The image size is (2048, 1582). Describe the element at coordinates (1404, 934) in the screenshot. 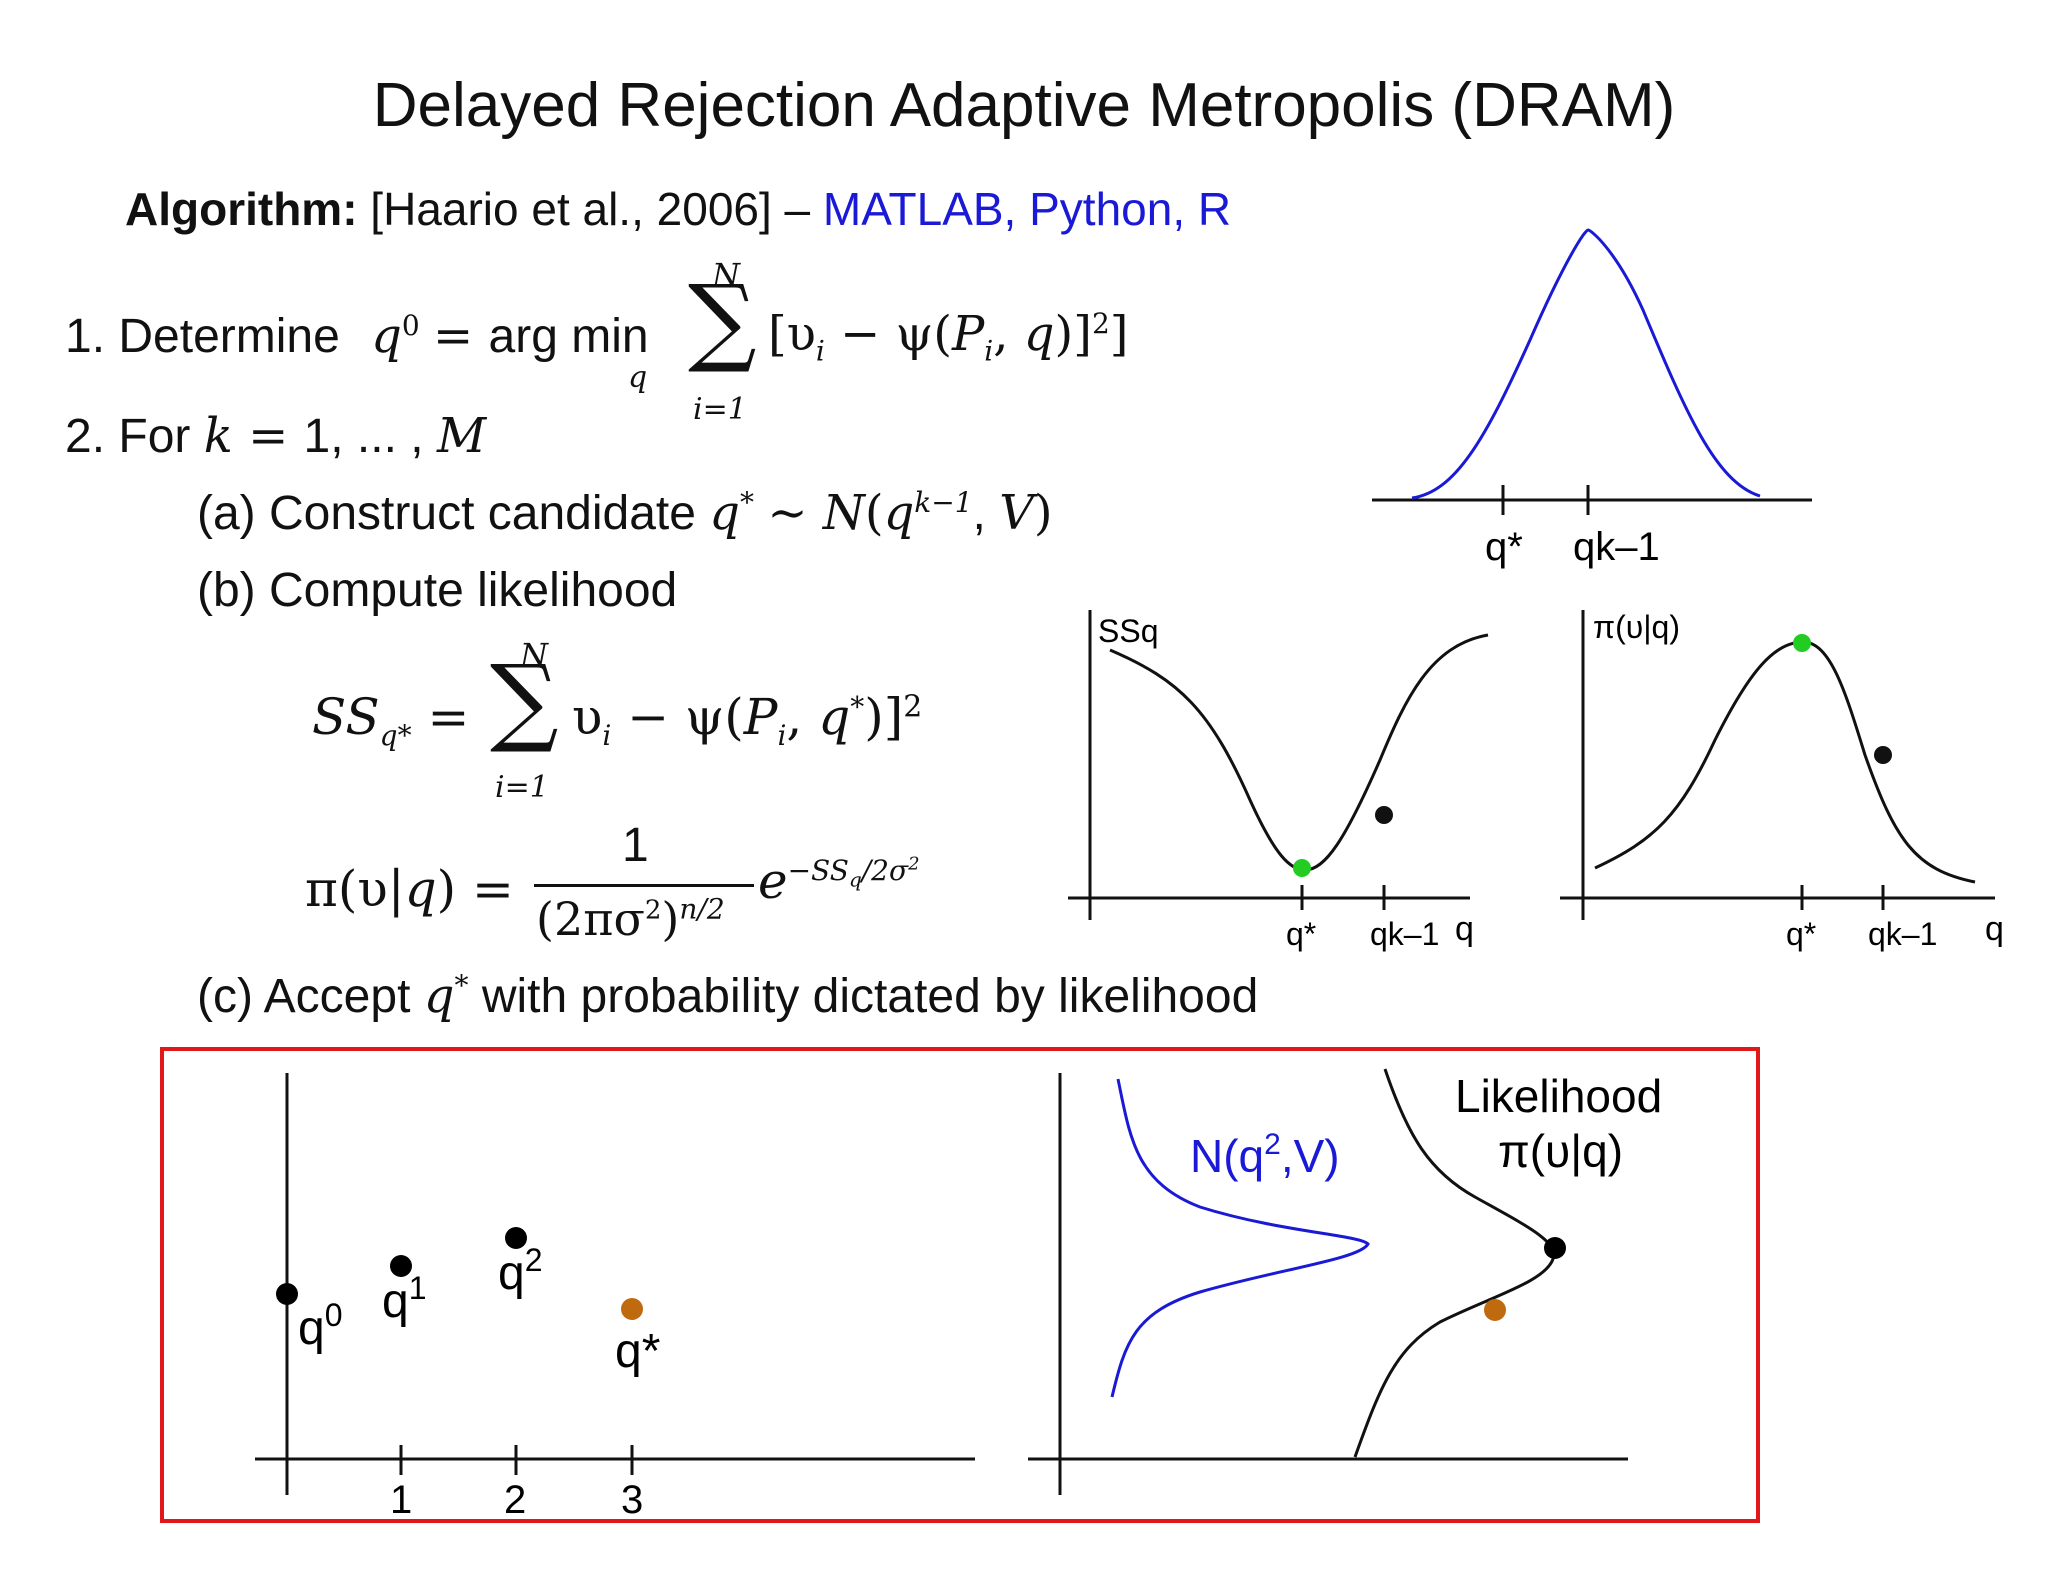

I see `ss-tick-label-q-prev: qk–1` at that location.